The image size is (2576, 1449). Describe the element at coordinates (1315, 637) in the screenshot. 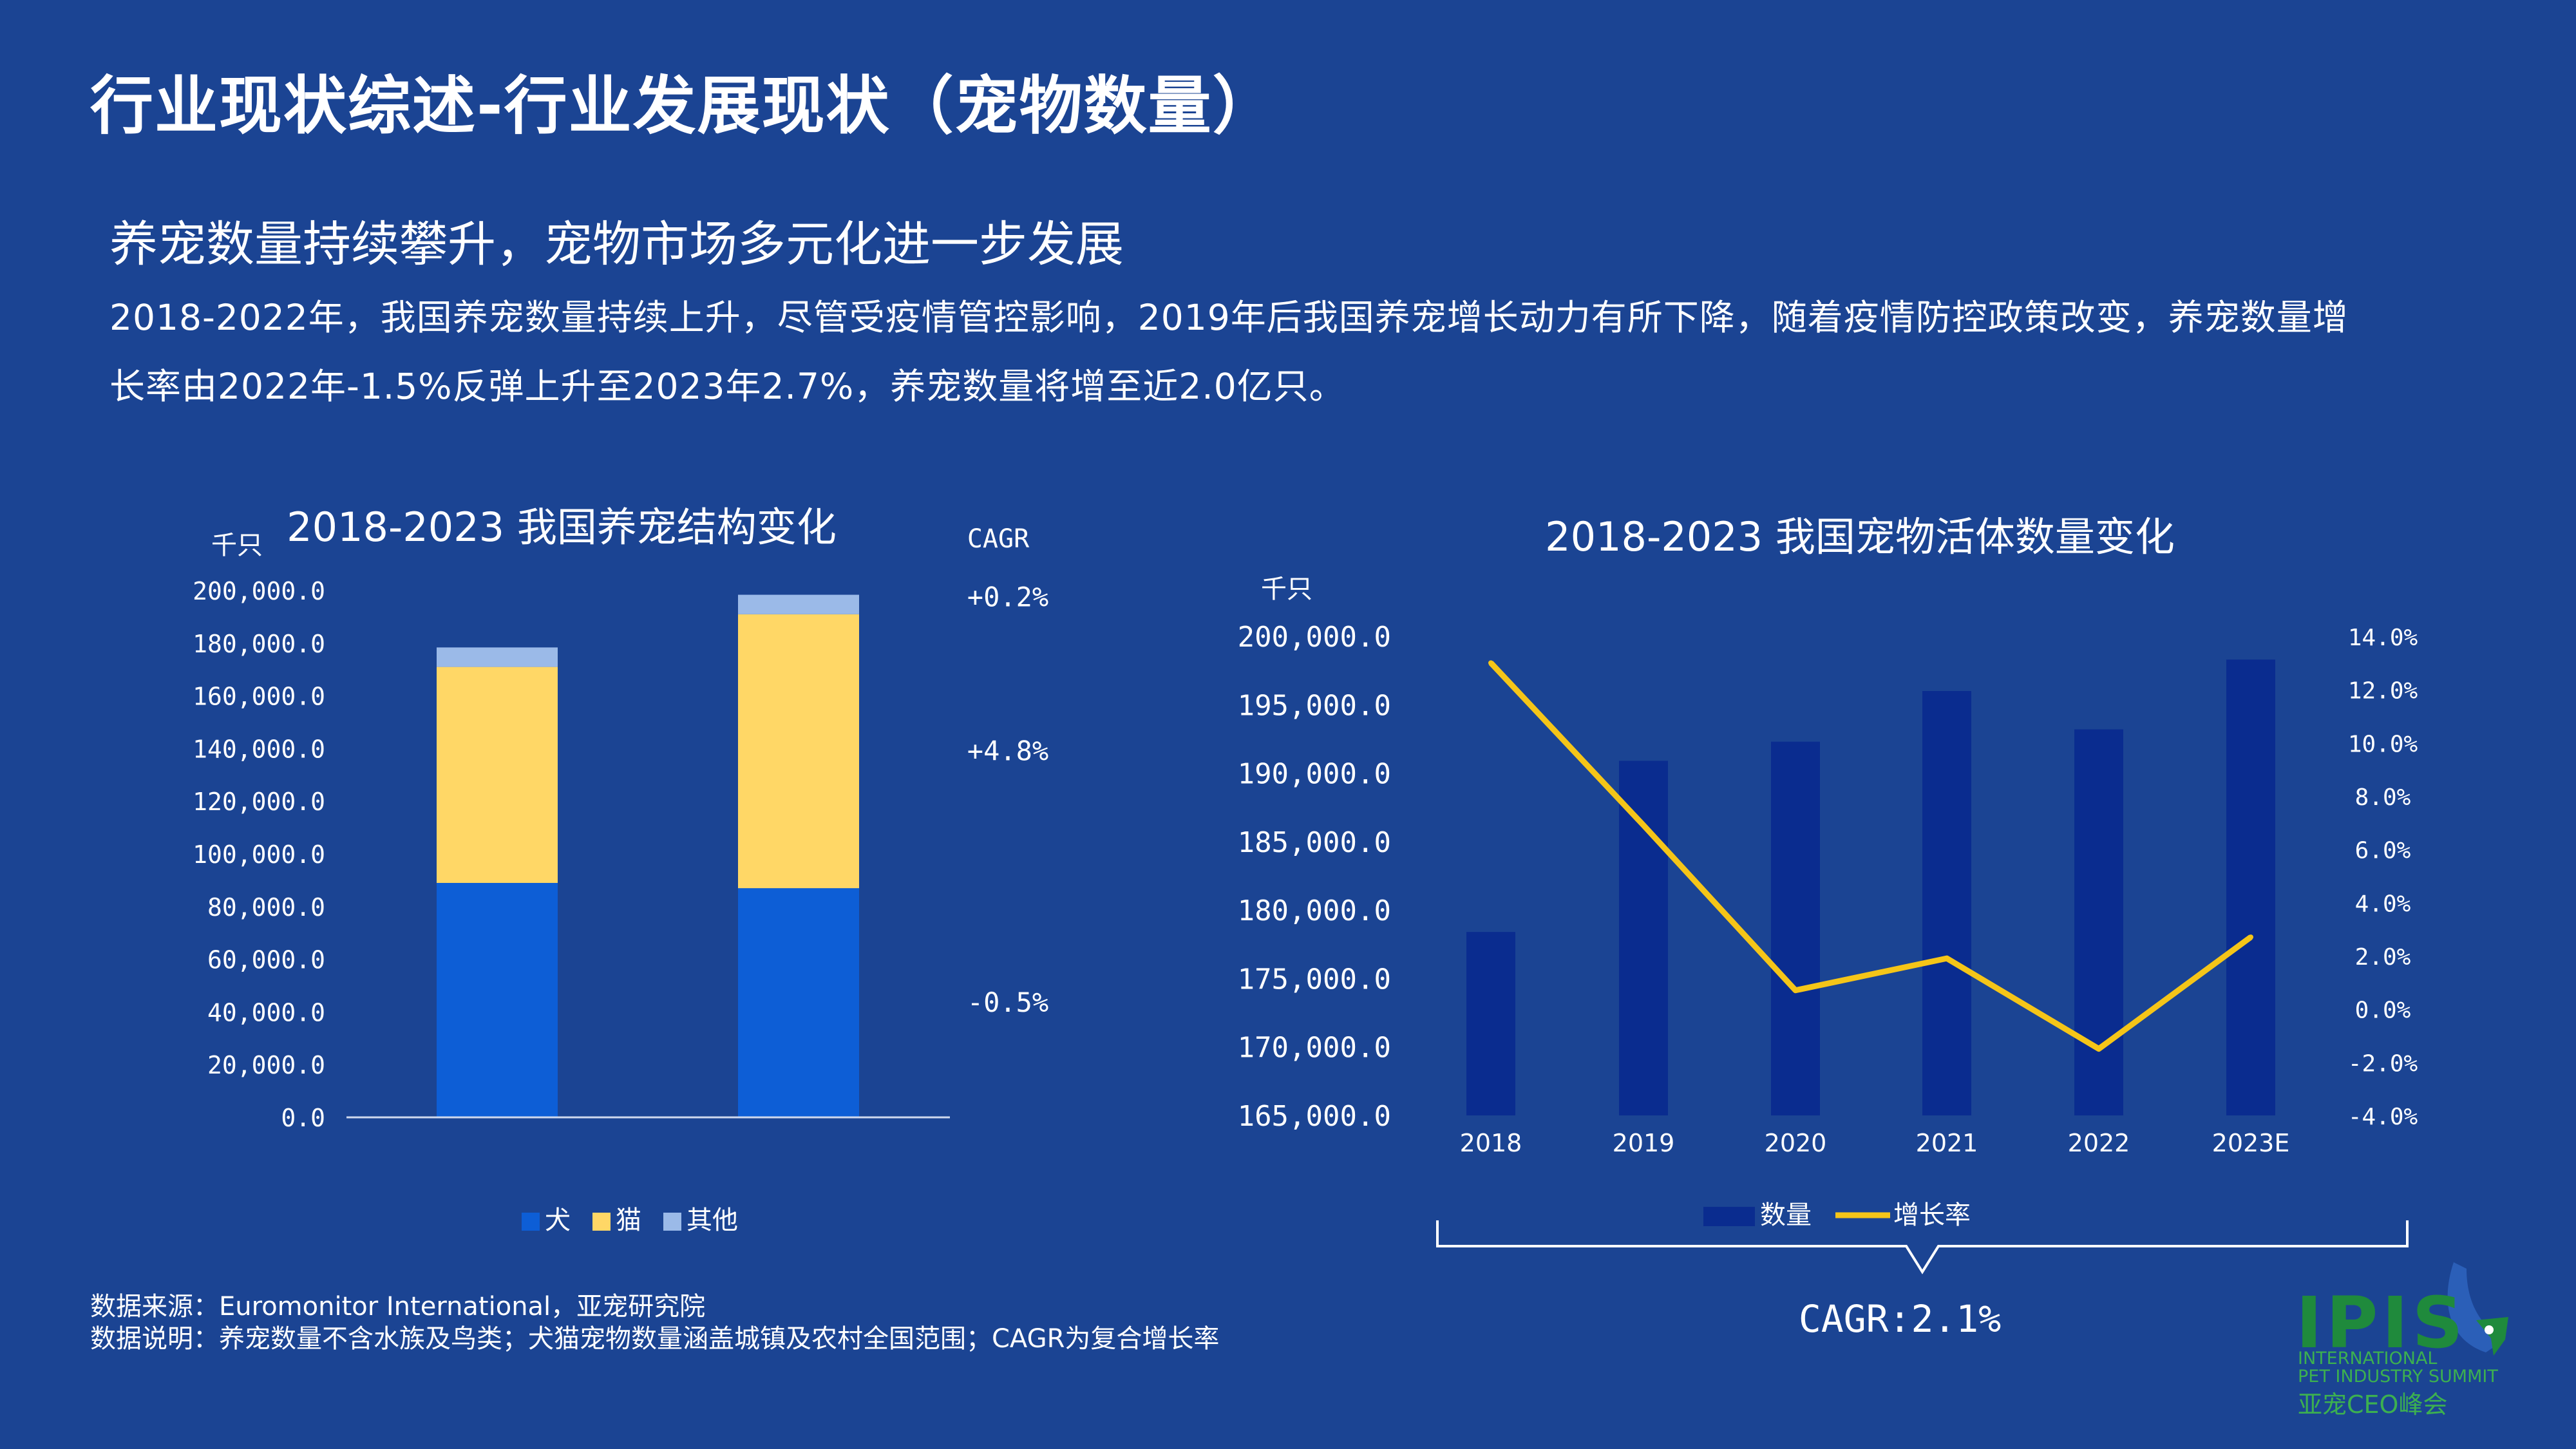

I see `left-tick-label: 200,000.0` at that location.